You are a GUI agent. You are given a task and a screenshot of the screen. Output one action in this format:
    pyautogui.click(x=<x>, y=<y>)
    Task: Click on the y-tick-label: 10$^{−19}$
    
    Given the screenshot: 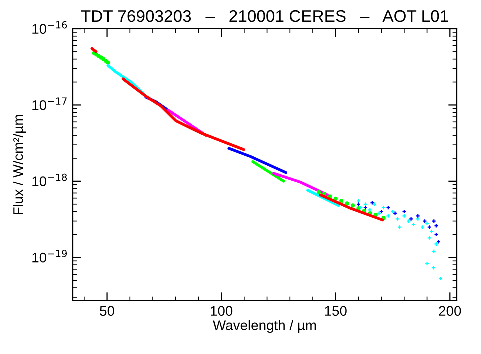 What is the action you would take?
    pyautogui.click(x=50, y=256)
    